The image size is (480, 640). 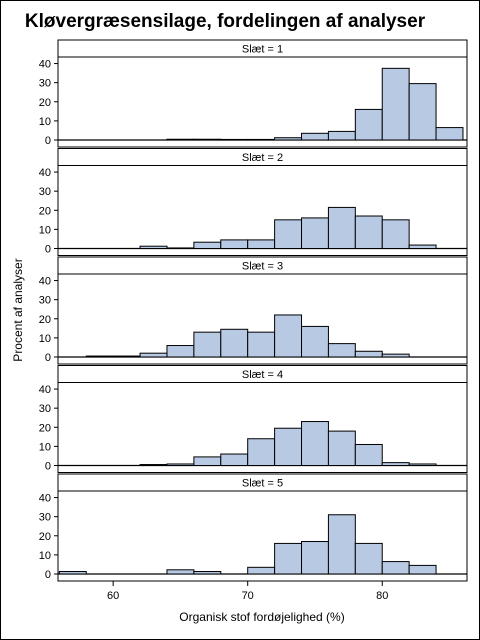 What do you see at coordinates (248, 596) in the screenshot?
I see `x-tick-label: 70` at bounding box center [248, 596].